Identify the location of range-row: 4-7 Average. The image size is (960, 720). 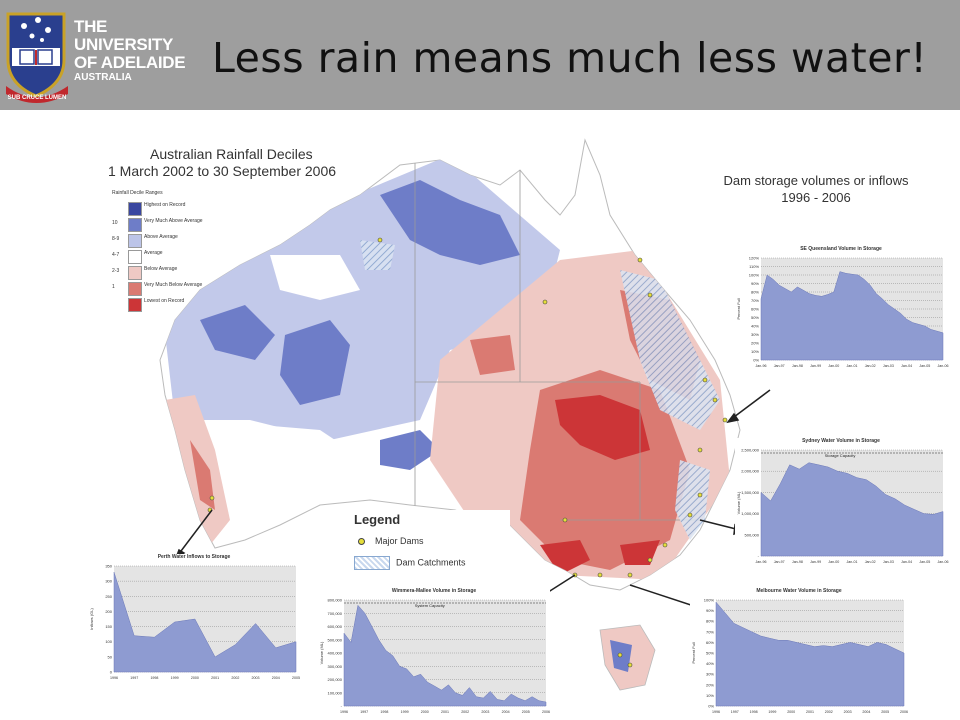
(157, 256).